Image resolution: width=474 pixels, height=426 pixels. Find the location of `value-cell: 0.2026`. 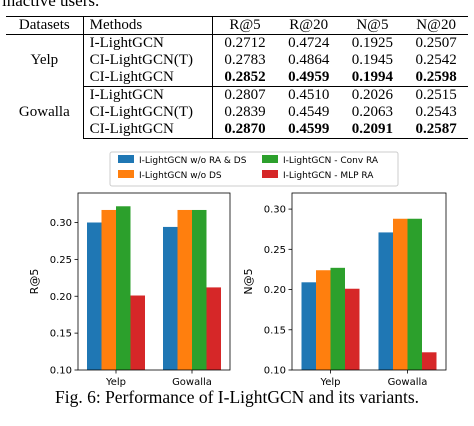

value-cell: 0.2026 is located at coordinates (372, 95).